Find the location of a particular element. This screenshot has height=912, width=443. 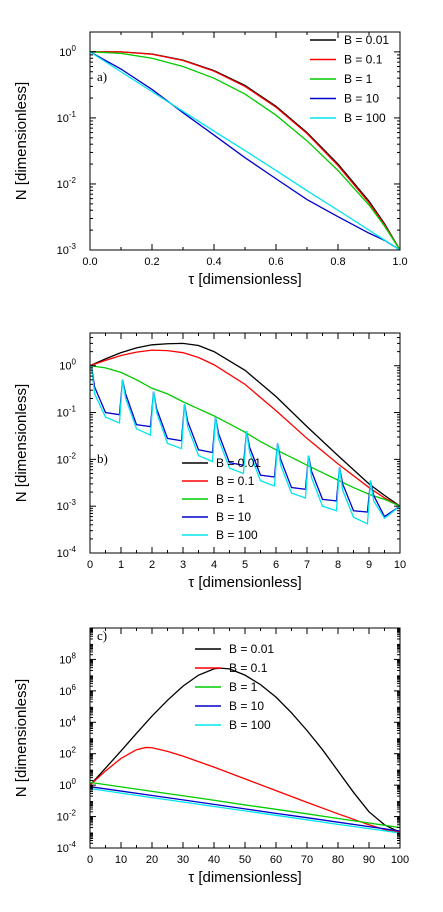

y-tick-label: 10² is located at coordinates (67, 753).